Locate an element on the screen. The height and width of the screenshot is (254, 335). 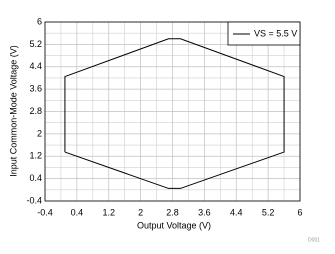
y-tick-label: 5.2 is located at coordinates (35, 44).